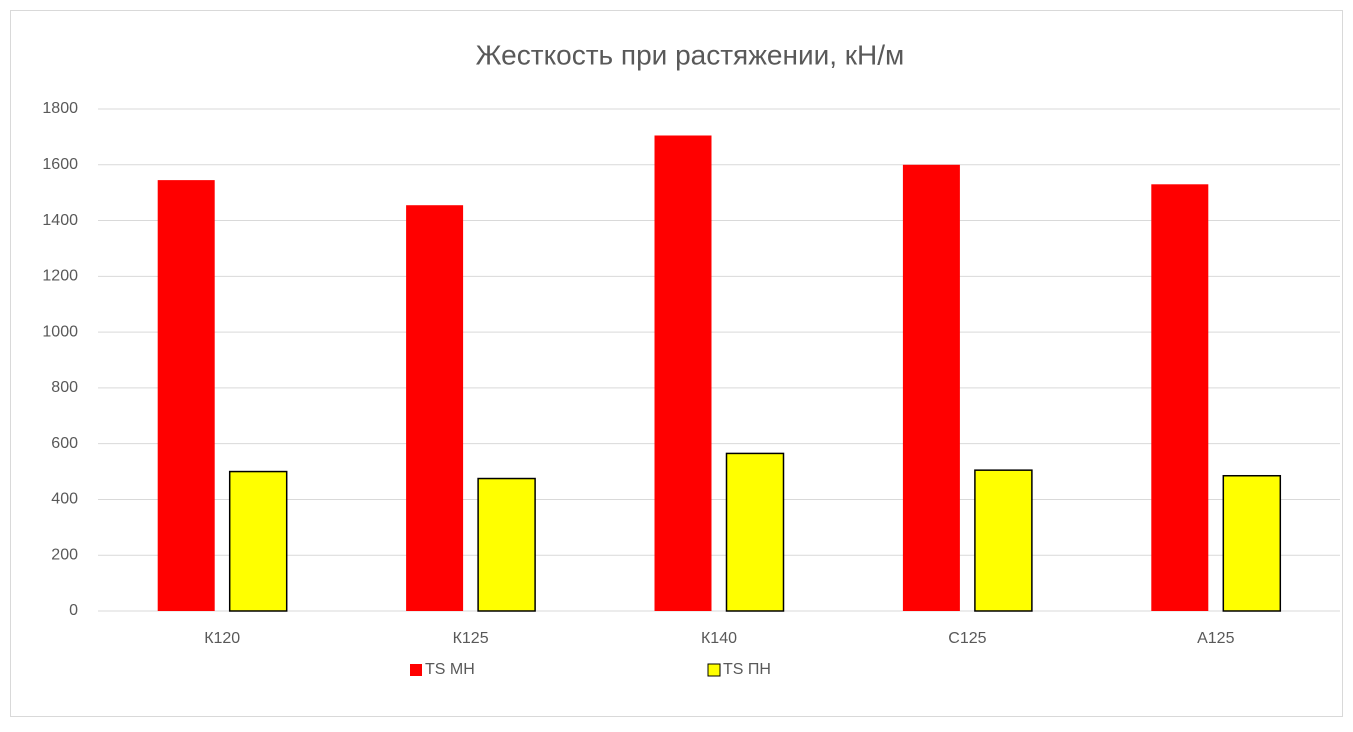 The width and height of the screenshot is (1353, 732). What do you see at coordinates (471, 638) in the screenshot?
I see `x-tick-label: К125` at bounding box center [471, 638].